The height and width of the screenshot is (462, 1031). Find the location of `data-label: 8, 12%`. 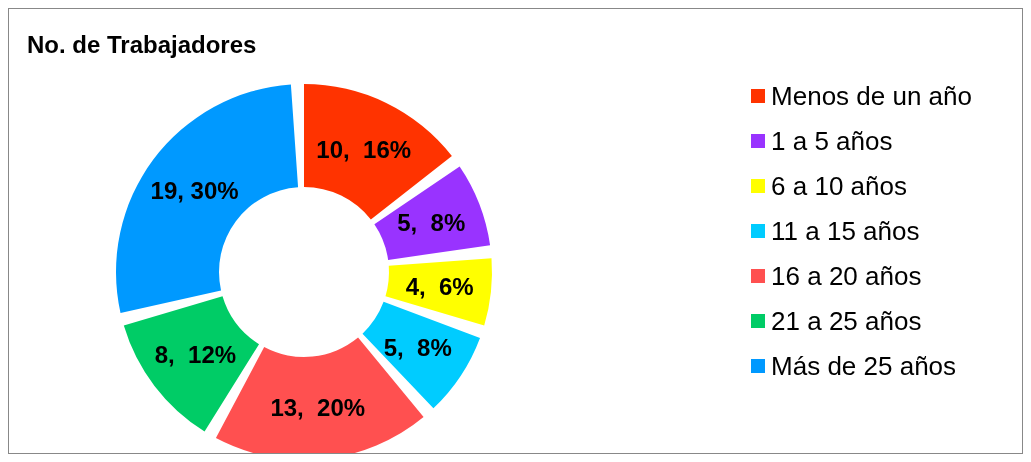

data-label: 8, 12% is located at coordinates (195, 355).